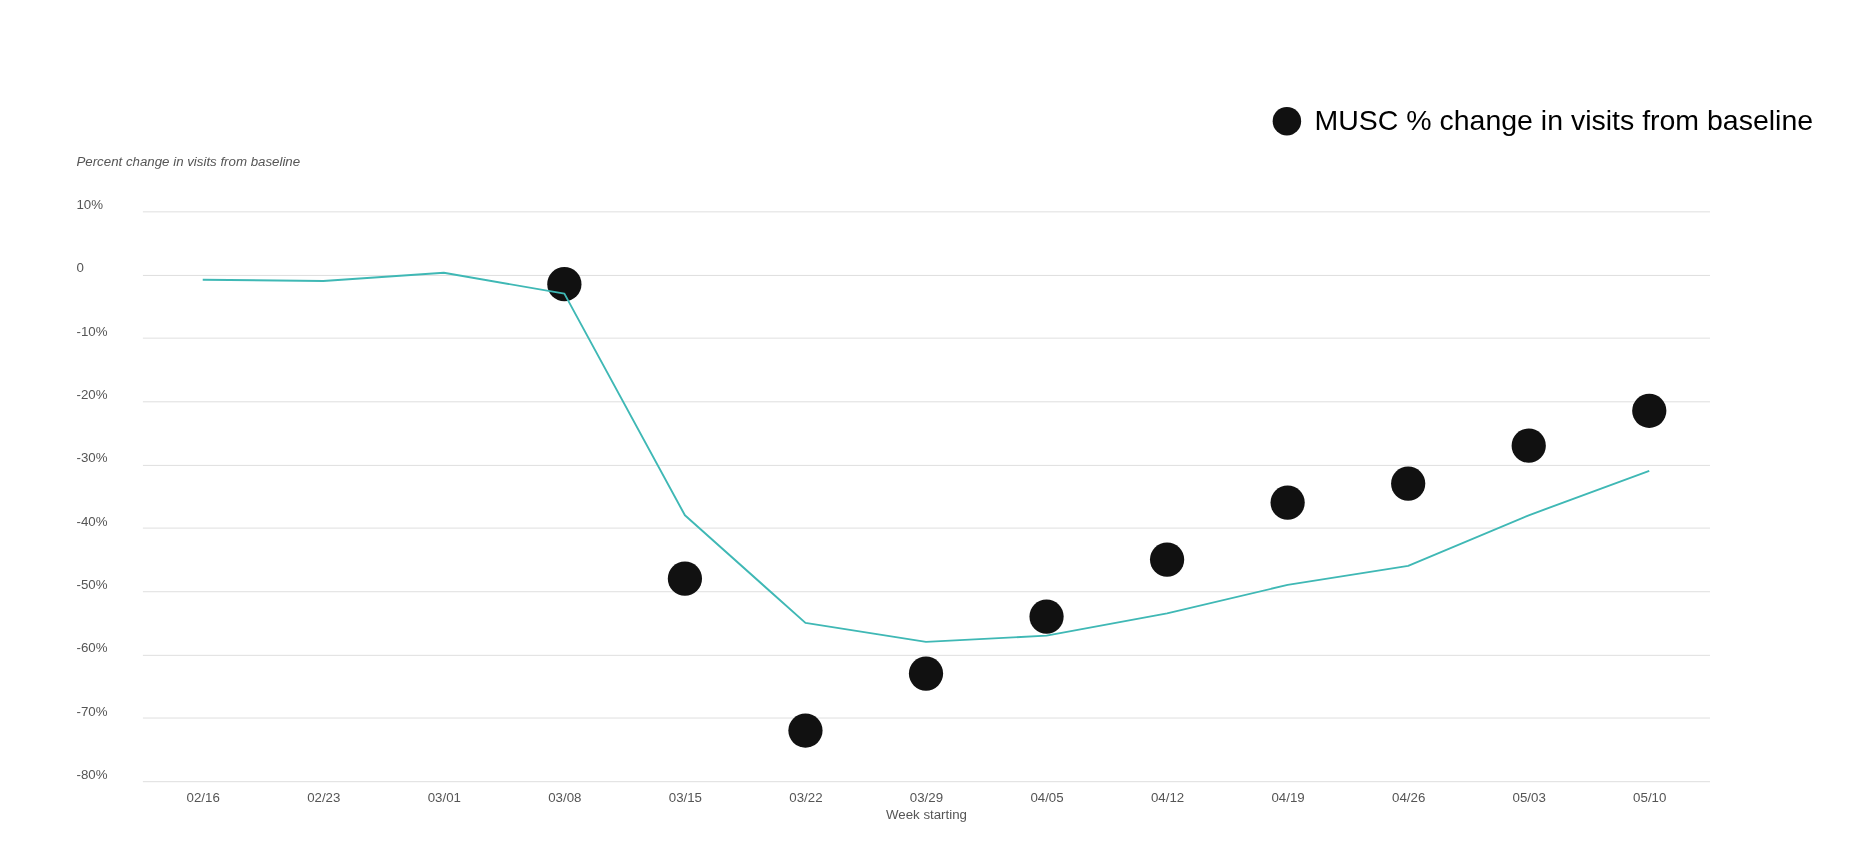 The image size is (1852, 859). Describe the element at coordinates (1167, 797) in the screenshot. I see `x-tick-label: 04/12` at that location.